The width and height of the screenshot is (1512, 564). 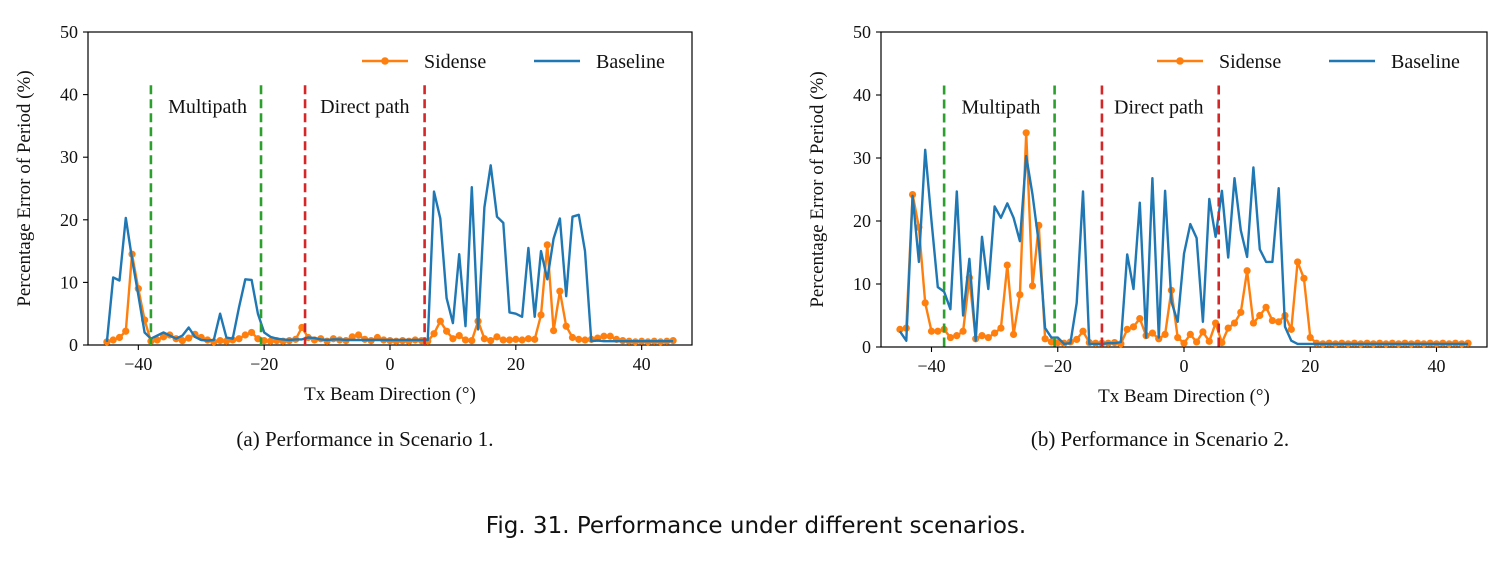 I want to click on series-line-sidense, so click(x=1184, y=238).